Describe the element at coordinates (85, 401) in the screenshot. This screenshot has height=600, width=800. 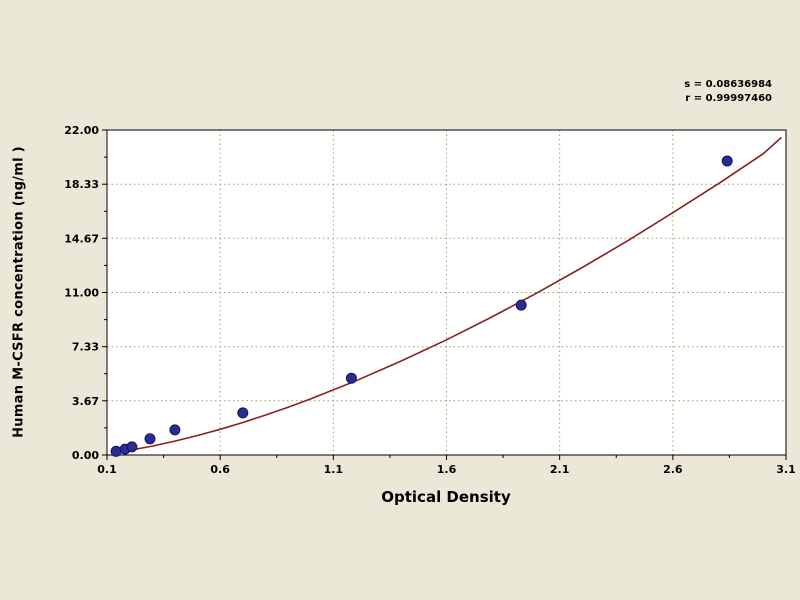
I see `y-tick-label: 3.67` at that location.